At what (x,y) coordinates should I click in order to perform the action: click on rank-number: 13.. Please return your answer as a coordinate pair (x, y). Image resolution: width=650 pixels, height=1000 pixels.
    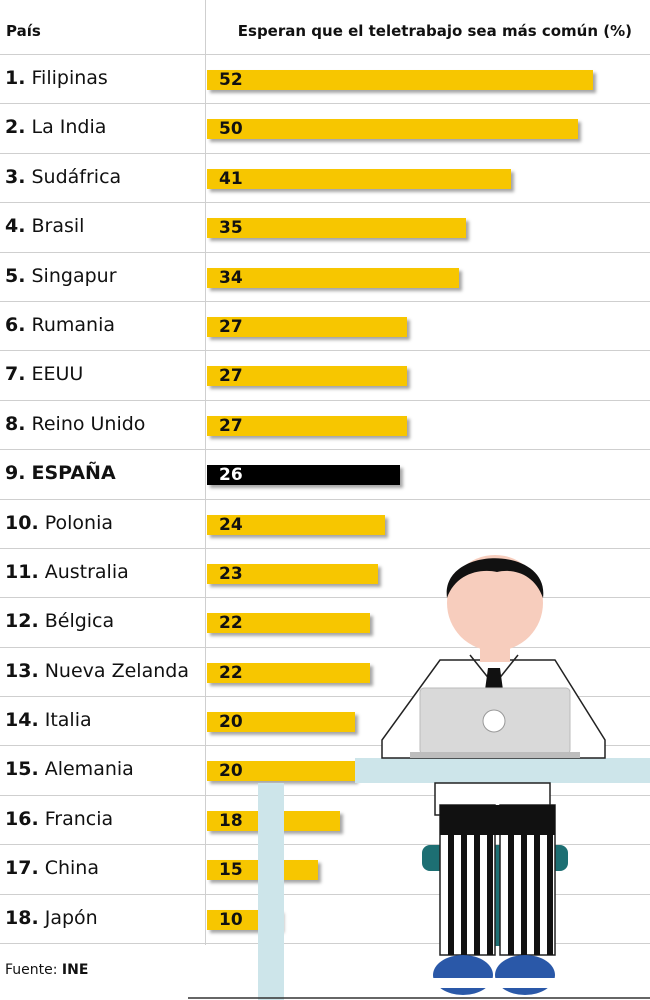
    Looking at the image, I should click on (22, 670).